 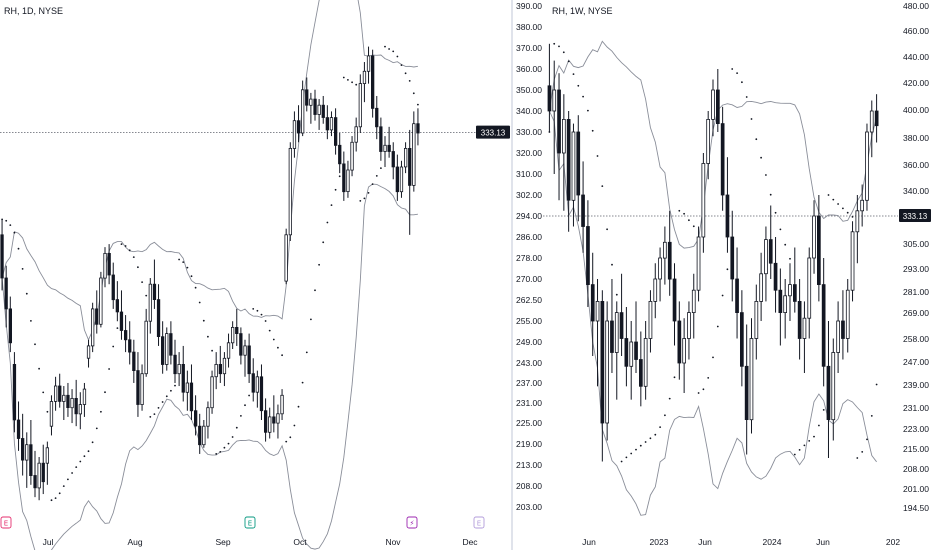 What do you see at coordinates (916, 313) in the screenshot?
I see `weekly-y-tick-right: 269.00` at bounding box center [916, 313].